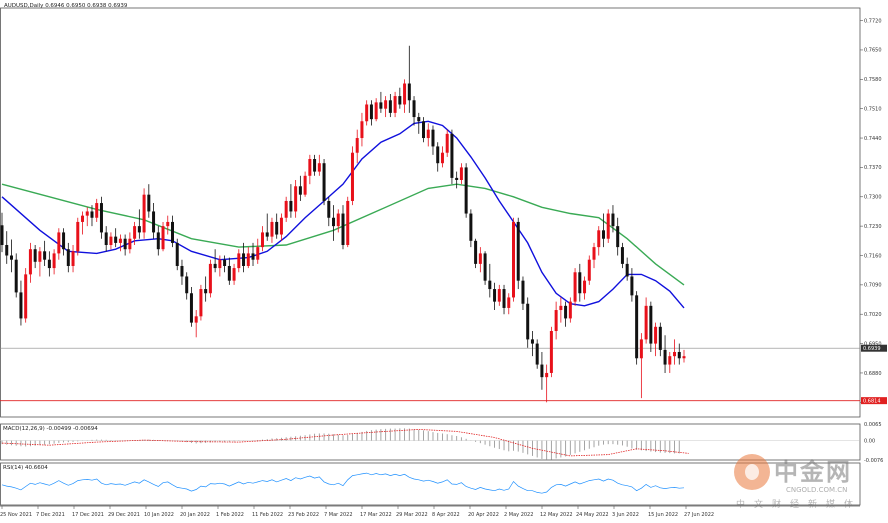  What do you see at coordinates (873, 168) in the screenshot?
I see `y-tick-label: 0.7370` at bounding box center [873, 168].